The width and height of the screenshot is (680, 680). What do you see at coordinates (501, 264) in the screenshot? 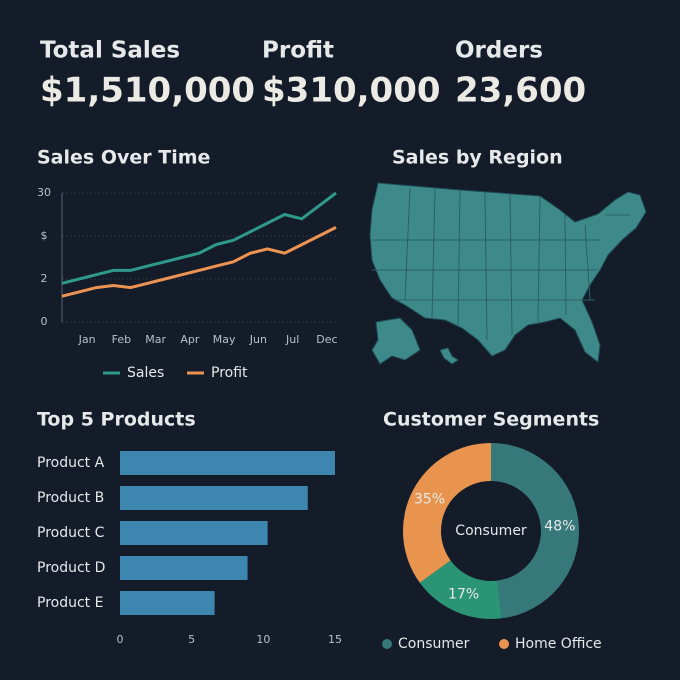
I see `state-borders` at bounding box center [501, 264].